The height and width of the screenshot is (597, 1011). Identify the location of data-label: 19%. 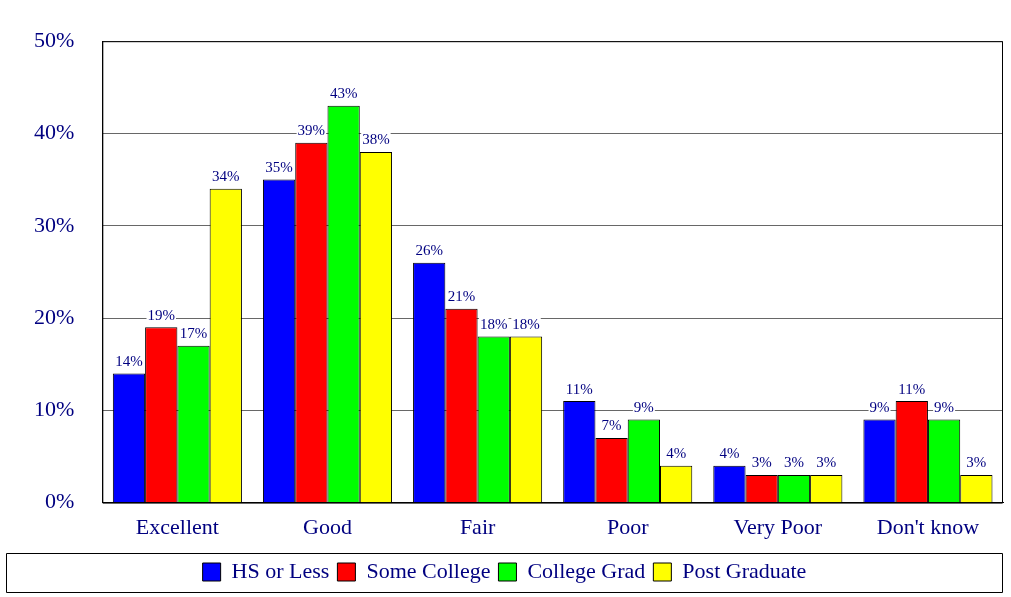
(161, 314).